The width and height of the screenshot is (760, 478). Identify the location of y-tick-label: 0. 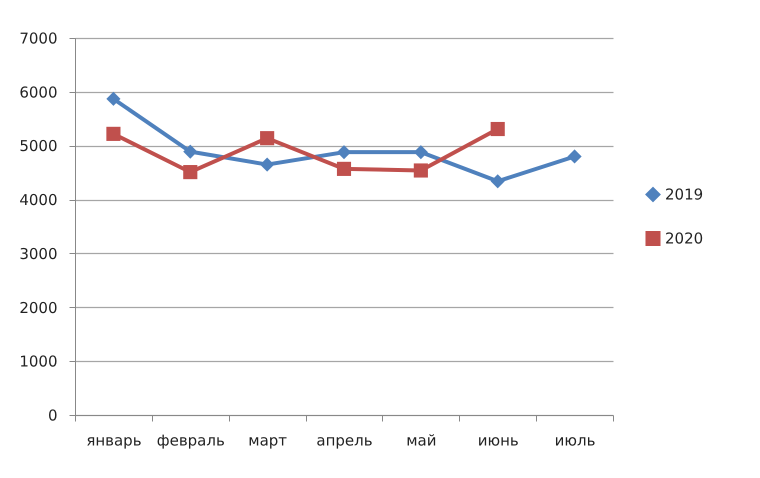
(53, 415).